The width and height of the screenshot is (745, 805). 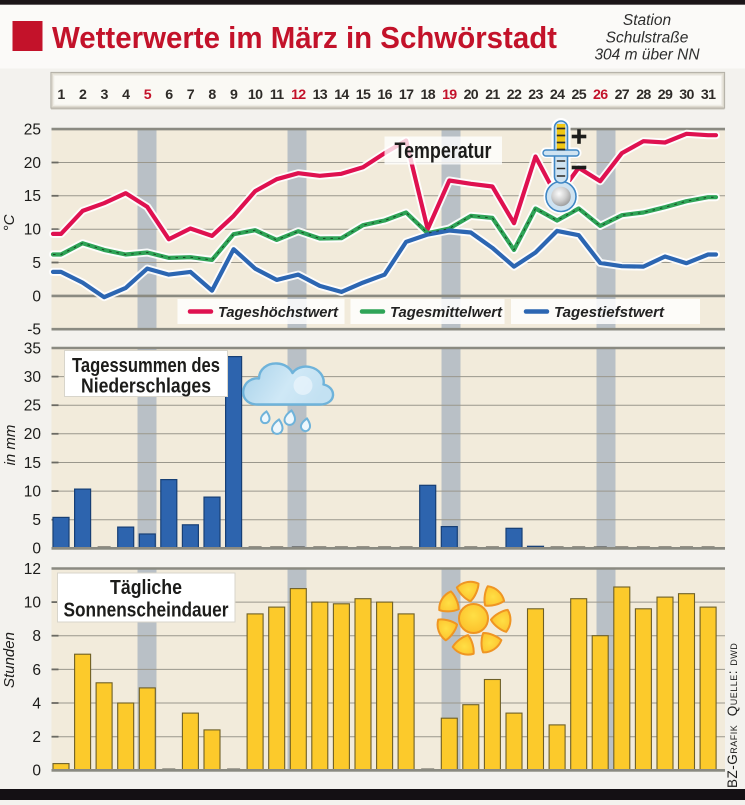 What do you see at coordinates (277, 95) in the screenshot?
I see `svg-text: 11` at bounding box center [277, 95].